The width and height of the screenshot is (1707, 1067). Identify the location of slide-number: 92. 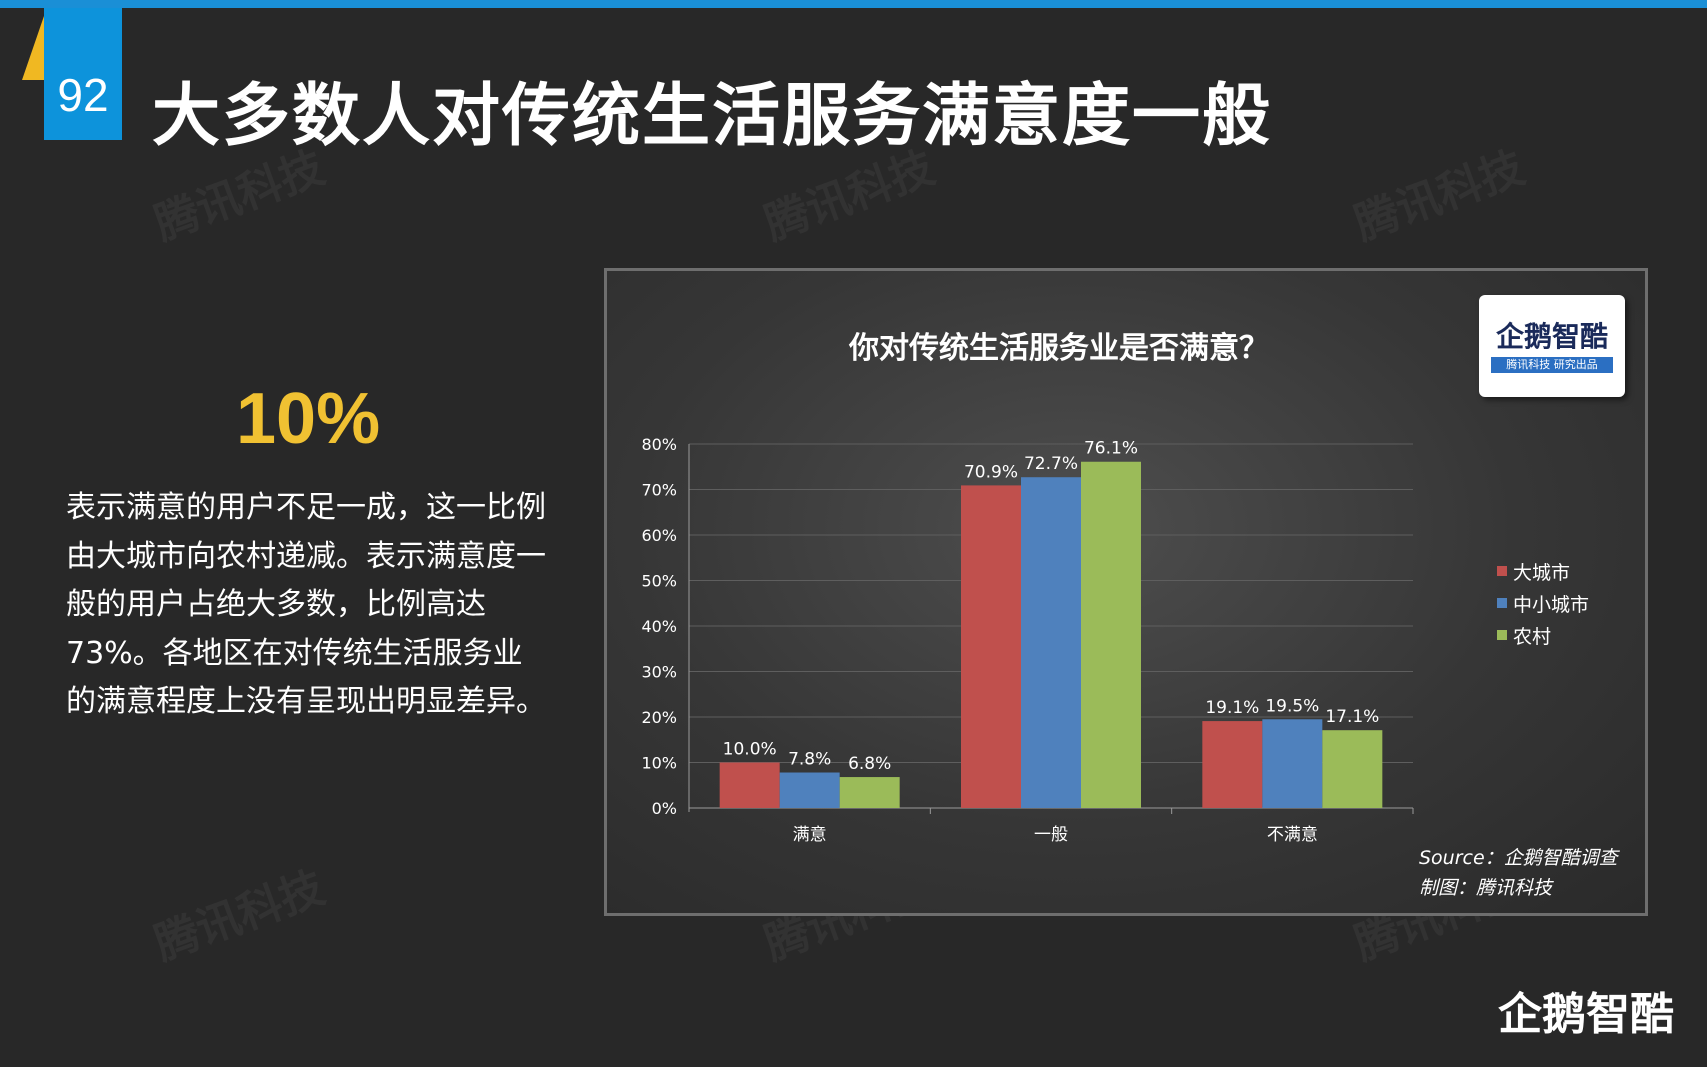
(83, 95).